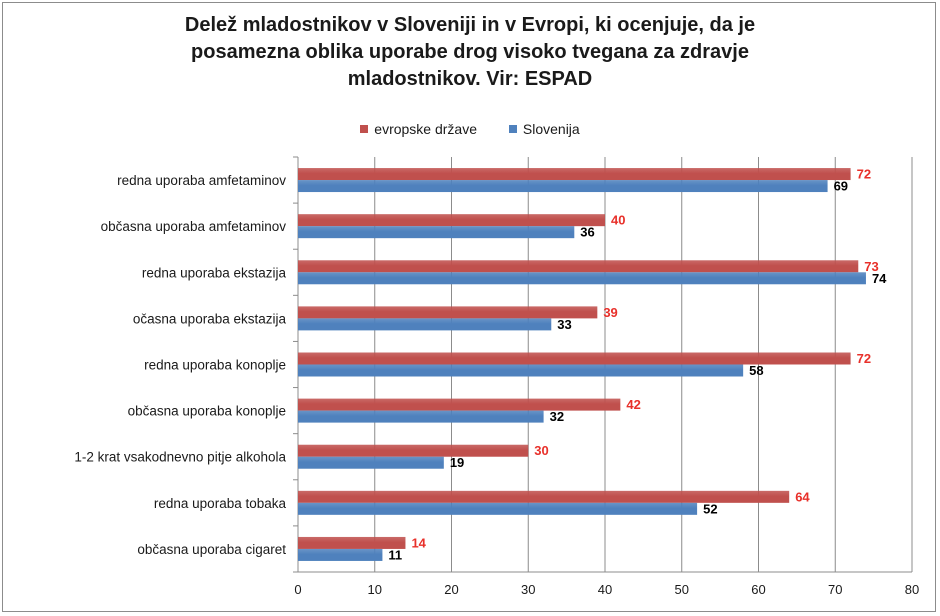 The width and height of the screenshot is (940, 616). Describe the element at coordinates (470, 79) in the screenshot. I see `chart-title-line-3: mladostnikov. Vir: ESPAD` at that location.